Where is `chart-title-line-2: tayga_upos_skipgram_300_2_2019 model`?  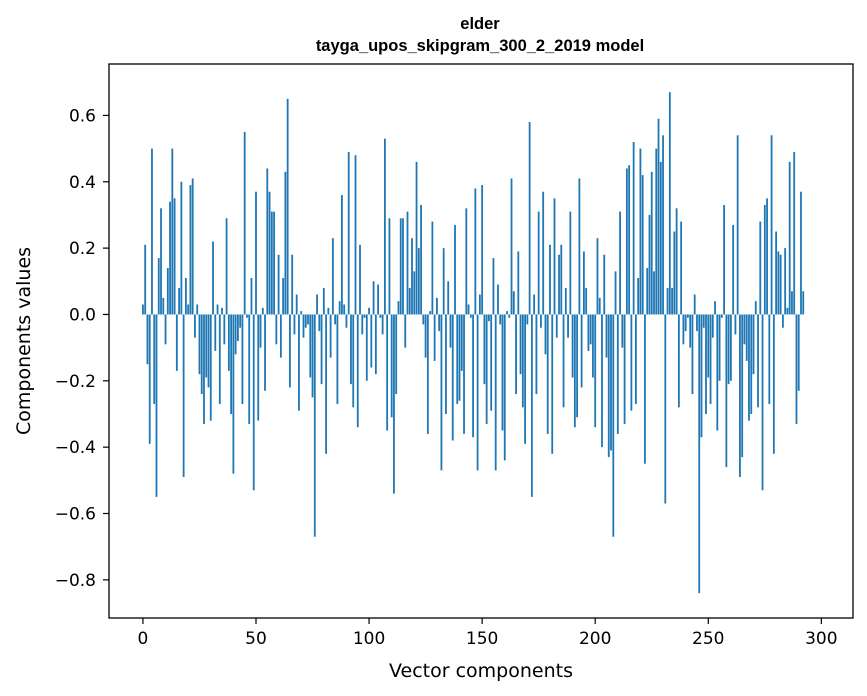
chart-title-line-2: tayga_upos_skipgram_300_2_2019 model is located at coordinates (480, 46).